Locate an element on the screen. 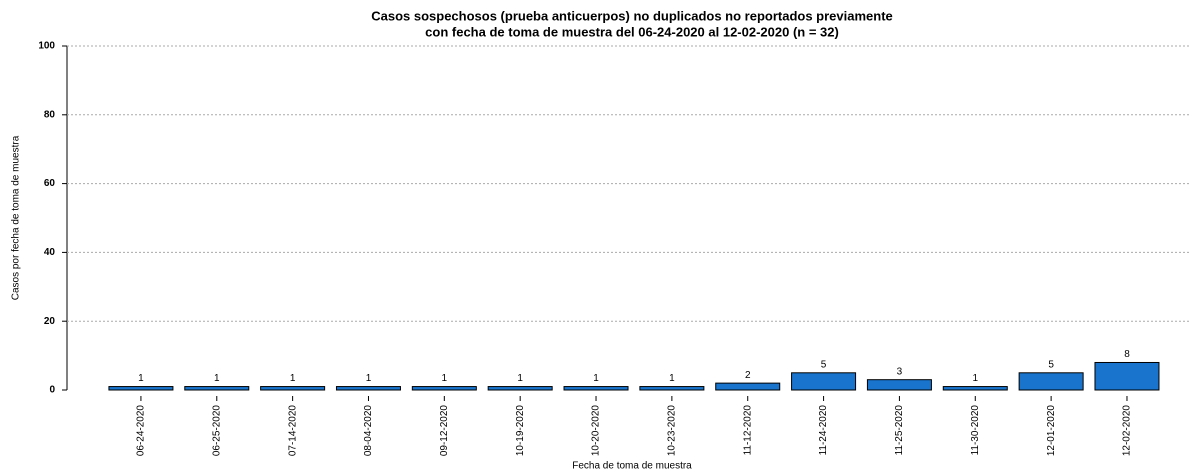 The height and width of the screenshot is (473, 1194). y-tick-label: 20 is located at coordinates (50, 321).